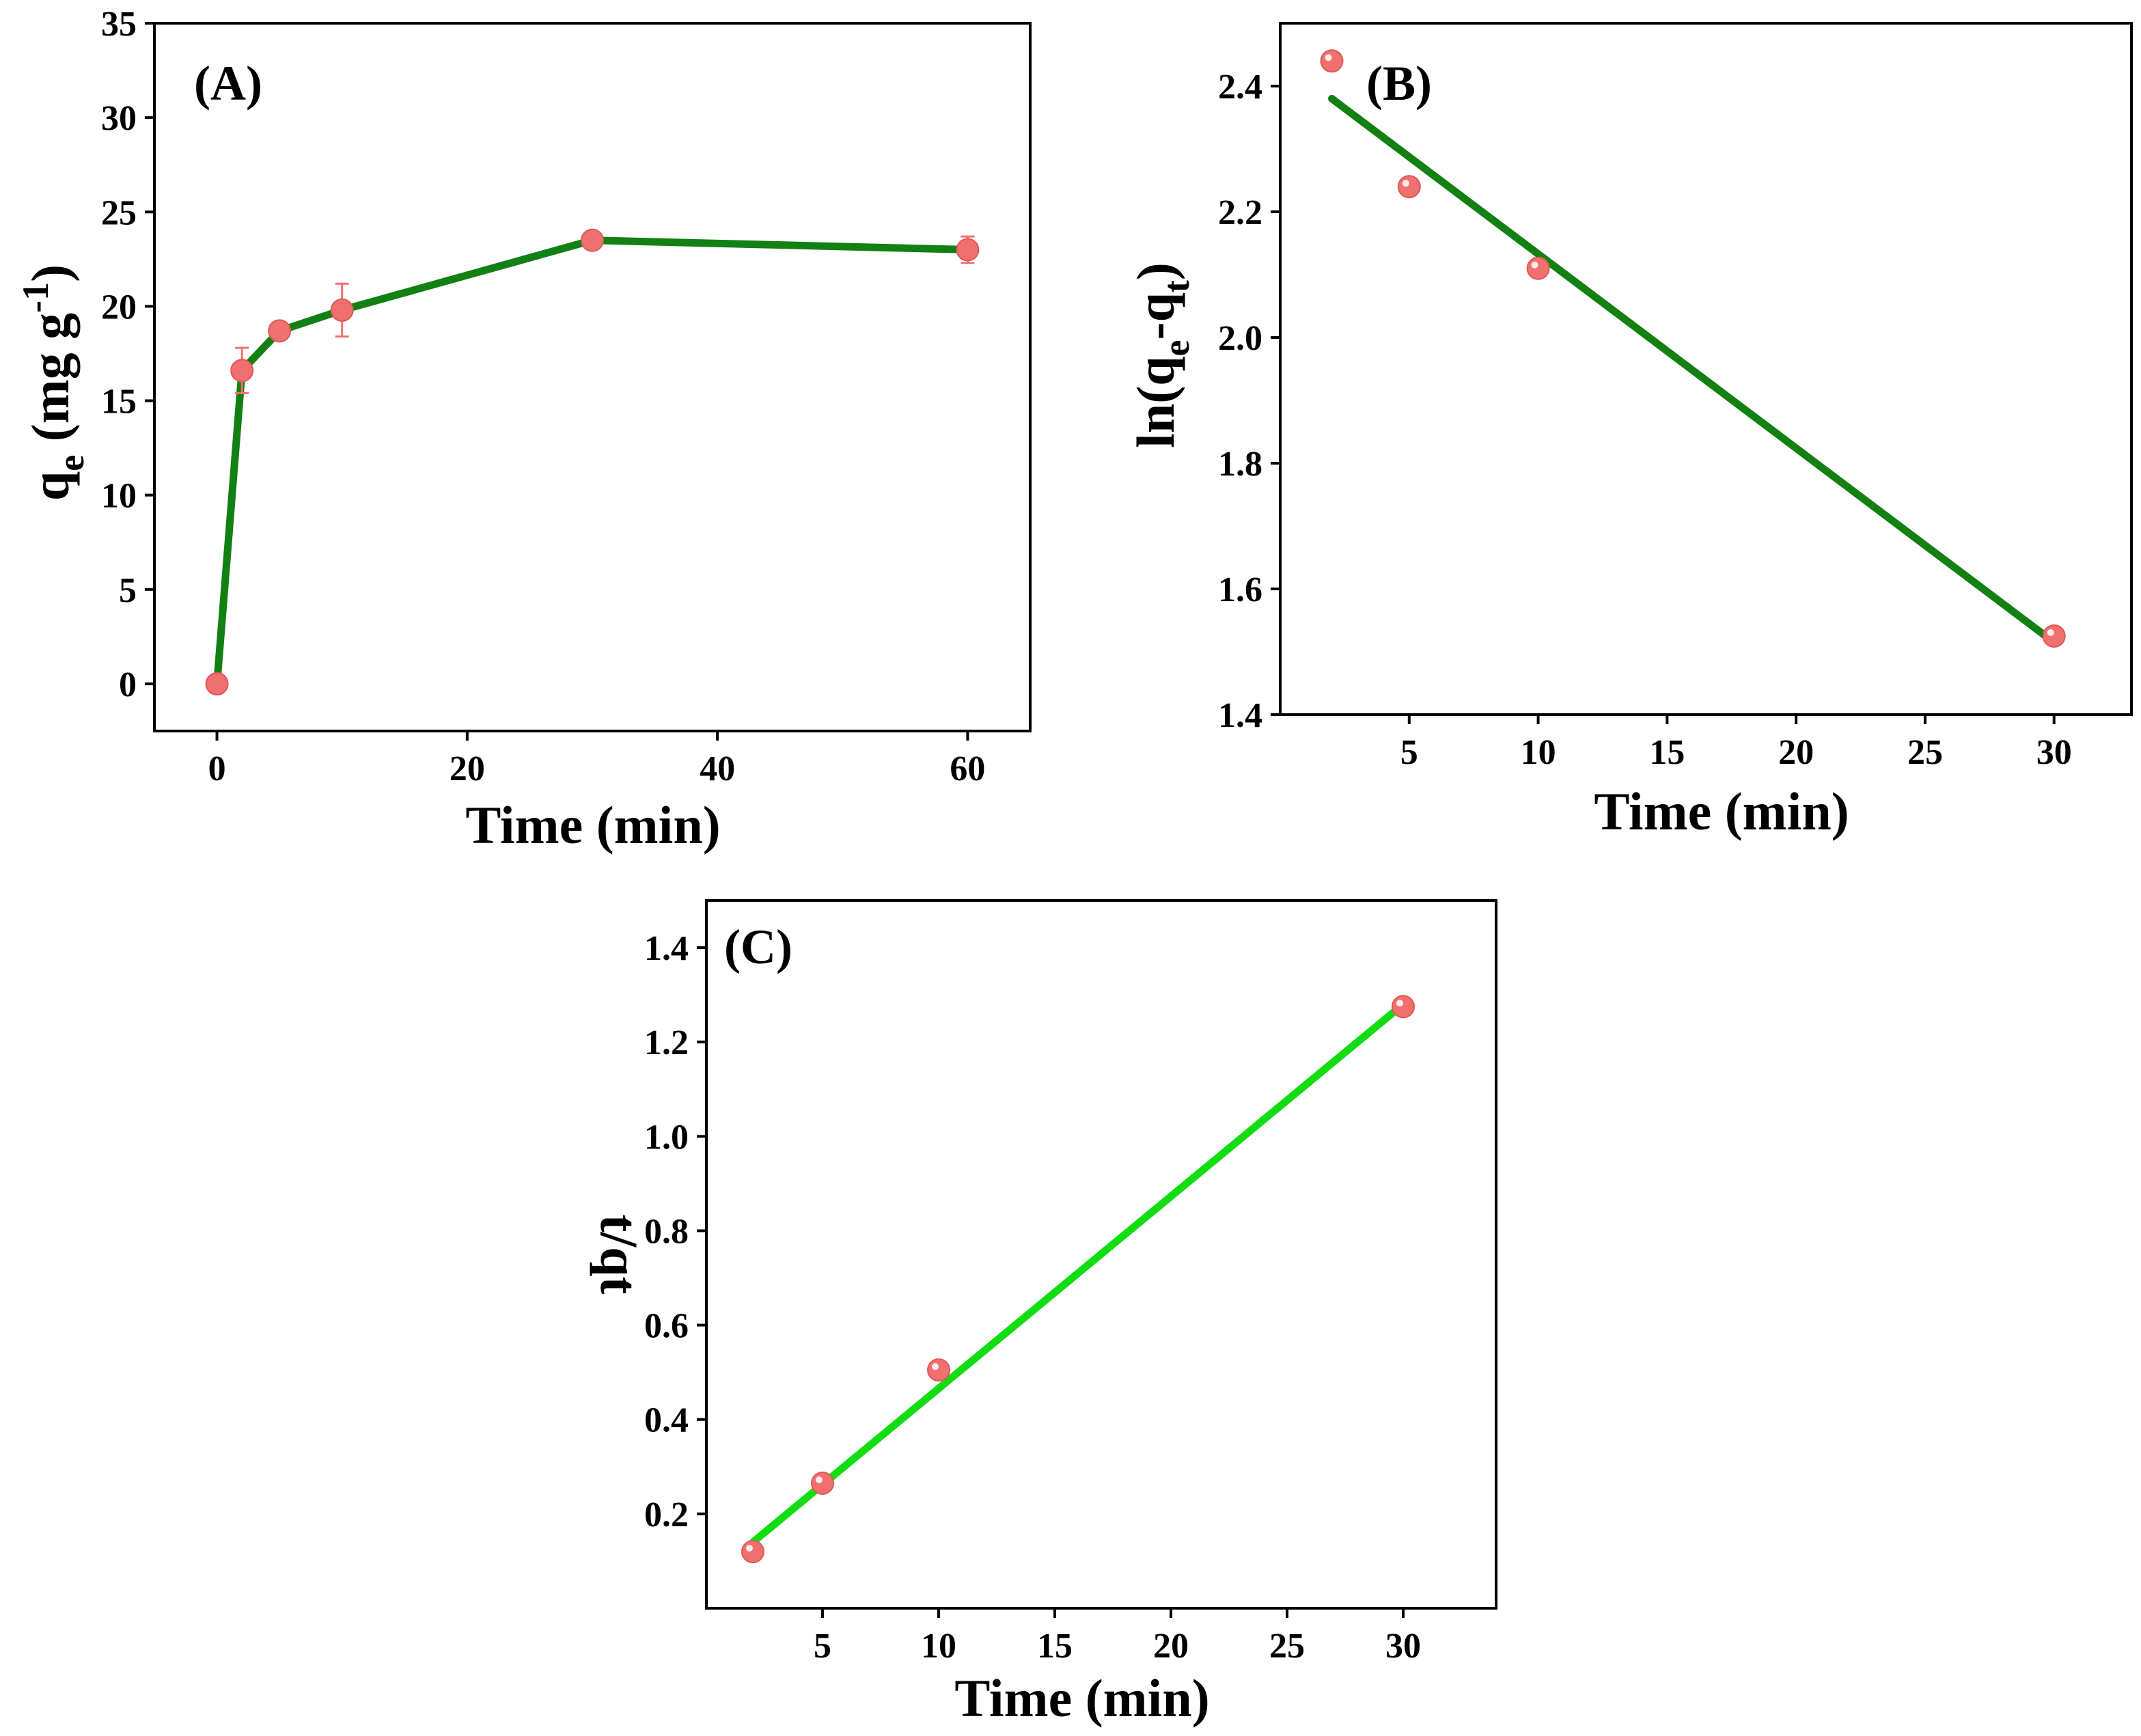 The height and width of the screenshot is (1736, 2141). I want to click on panel-a-y-tick-label: 35, so click(119, 24).